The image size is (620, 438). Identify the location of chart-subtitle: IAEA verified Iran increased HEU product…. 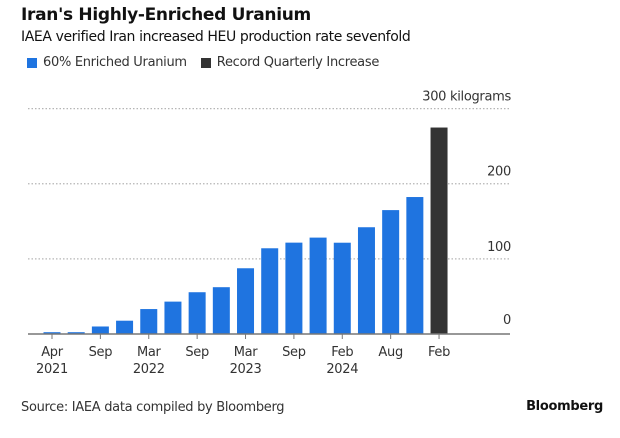
(216, 37).